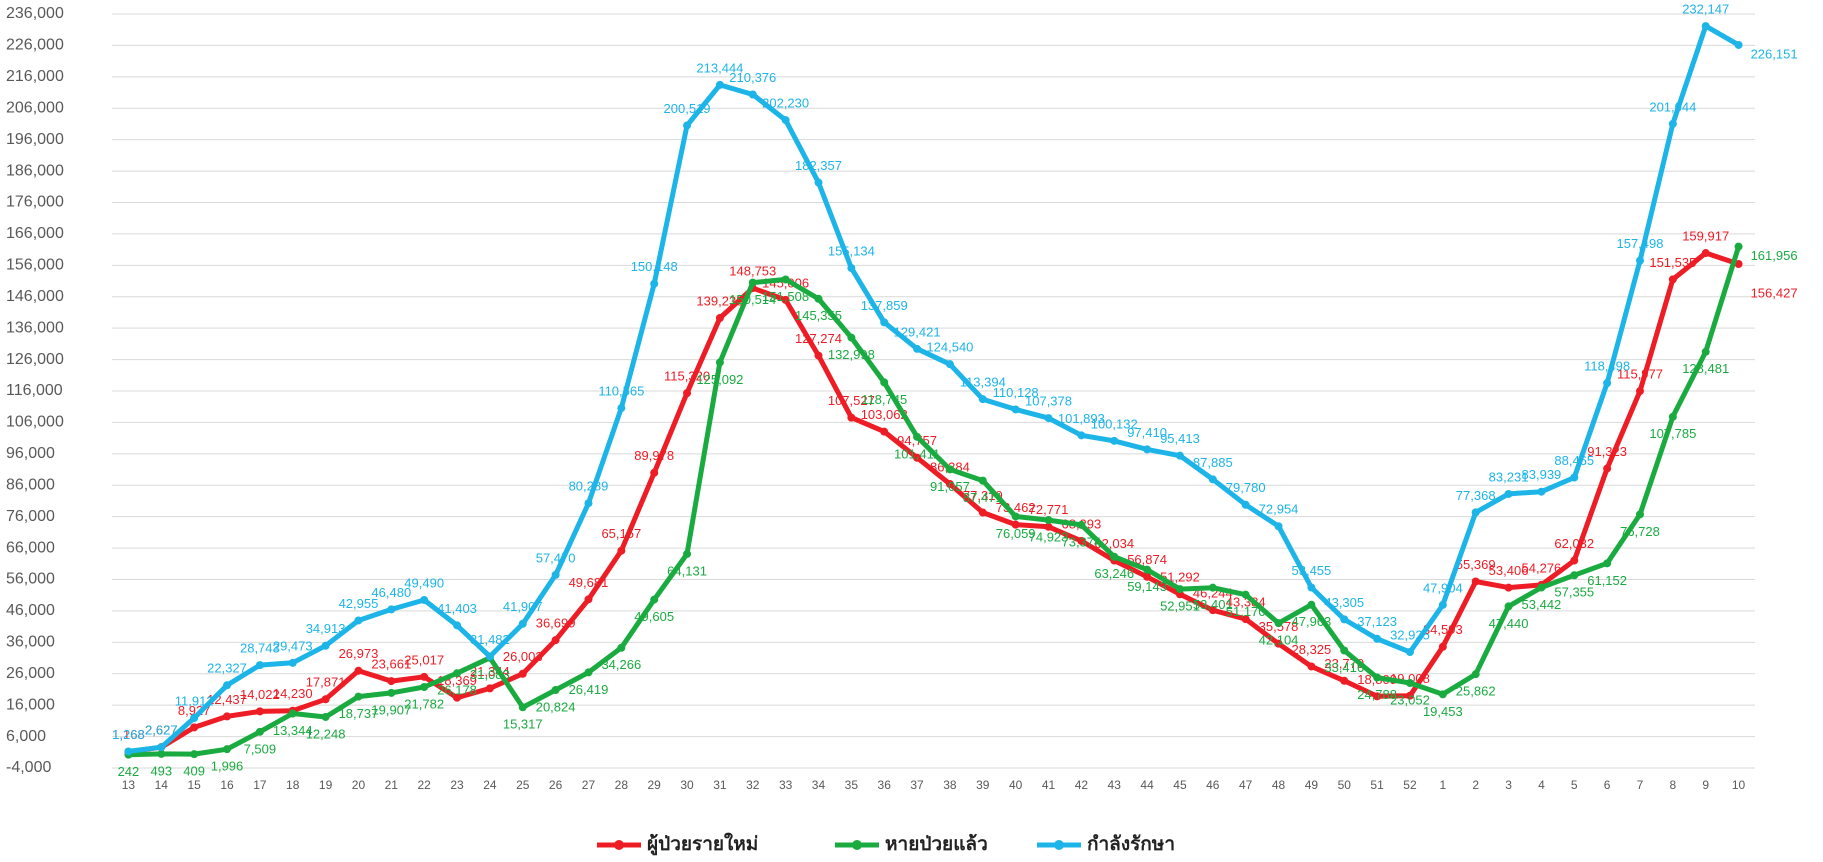 This screenshot has width=1823, height=862. I want to click on data-label: 51,170, so click(1246, 611).